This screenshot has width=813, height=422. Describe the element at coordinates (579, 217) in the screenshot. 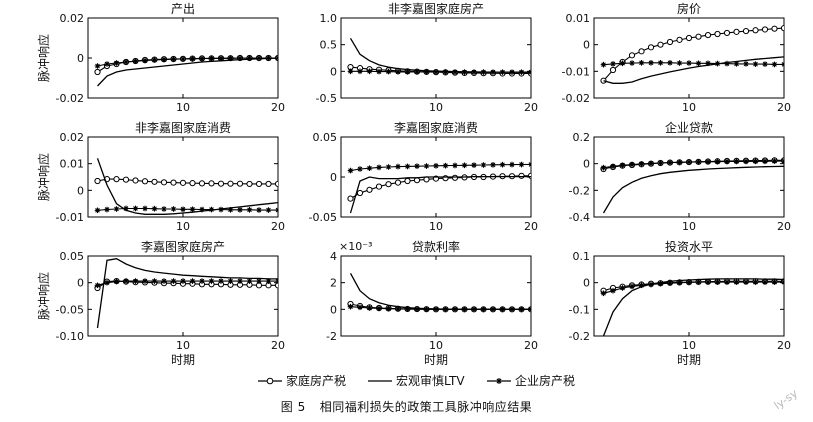

I see `y-tick-label: -0.4` at that location.